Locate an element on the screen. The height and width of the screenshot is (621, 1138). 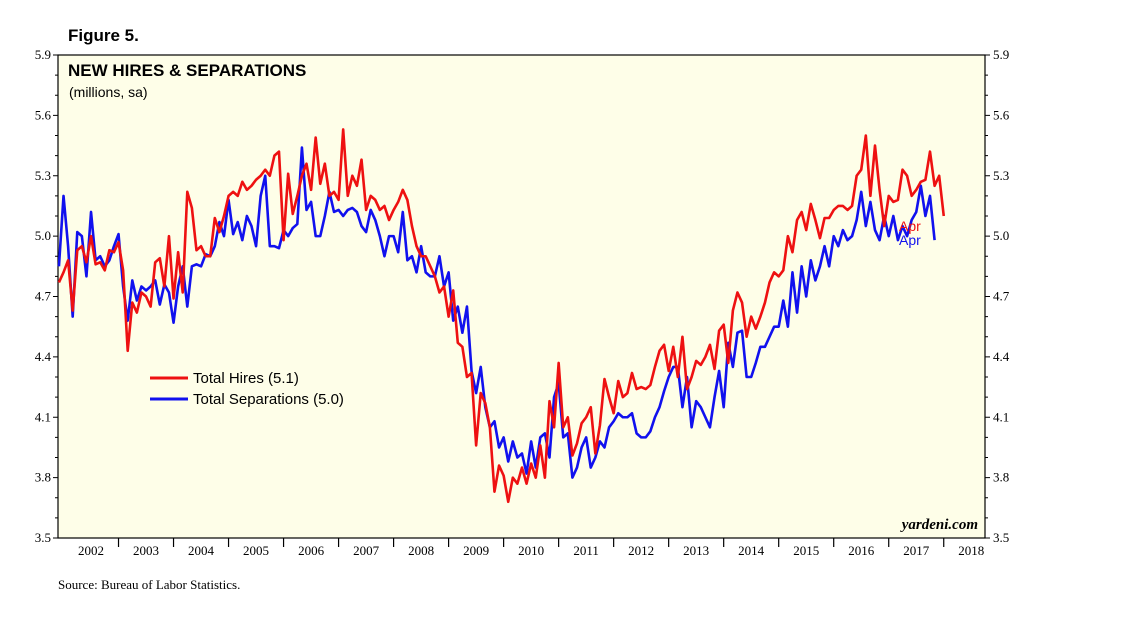
y-tick-label-right: 5.9 is located at coordinates (1001, 54).